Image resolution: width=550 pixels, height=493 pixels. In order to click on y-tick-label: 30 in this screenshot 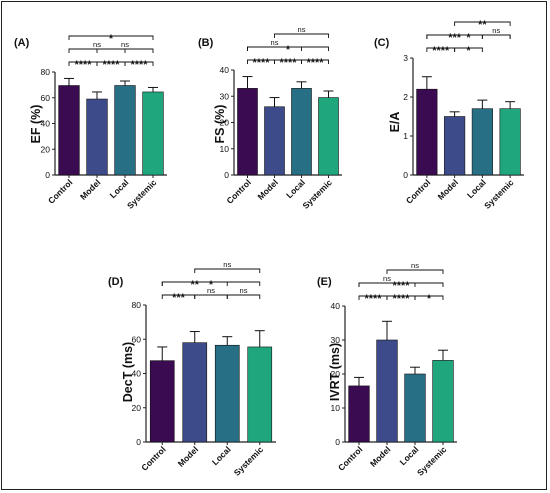, I will do `click(225, 96)`.